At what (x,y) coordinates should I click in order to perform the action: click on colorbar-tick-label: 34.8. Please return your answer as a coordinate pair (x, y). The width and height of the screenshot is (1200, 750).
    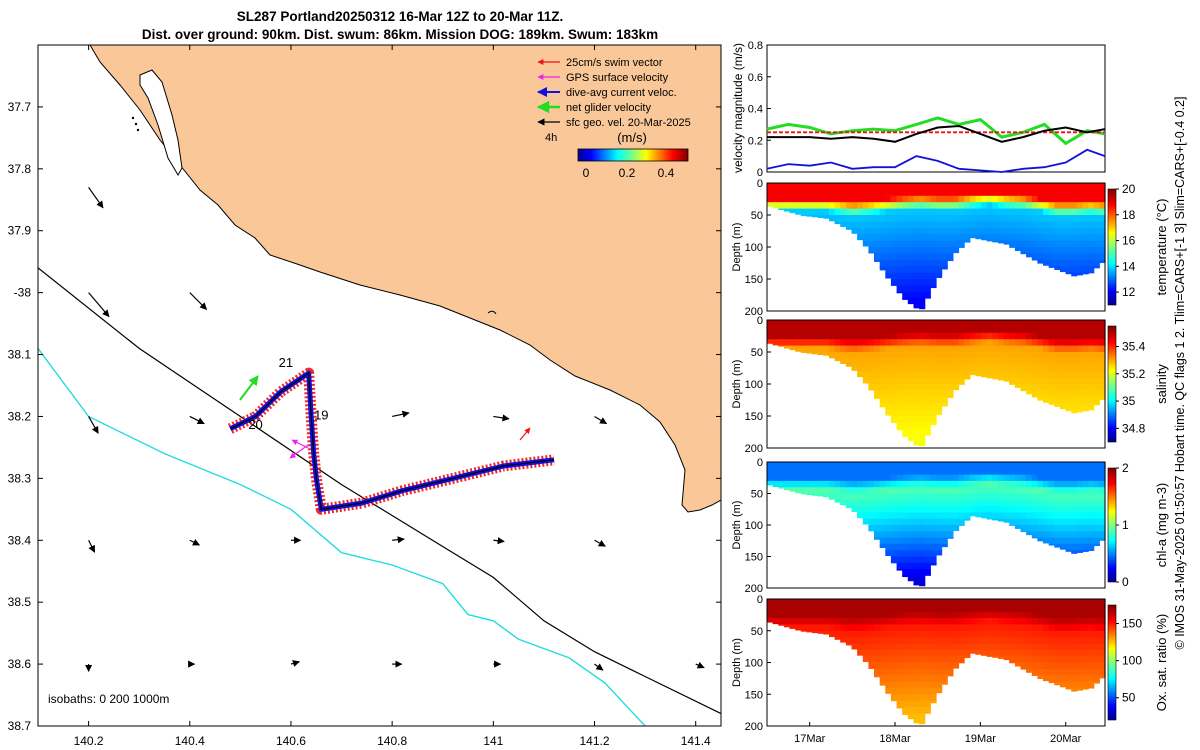
    Looking at the image, I should click on (1134, 428).